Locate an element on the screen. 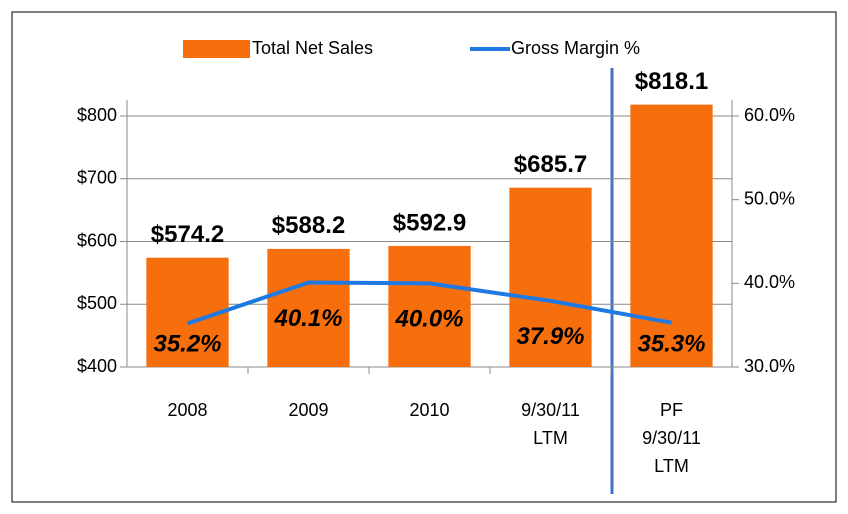  y2-tick-label: 50.0% is located at coordinates (769, 198).